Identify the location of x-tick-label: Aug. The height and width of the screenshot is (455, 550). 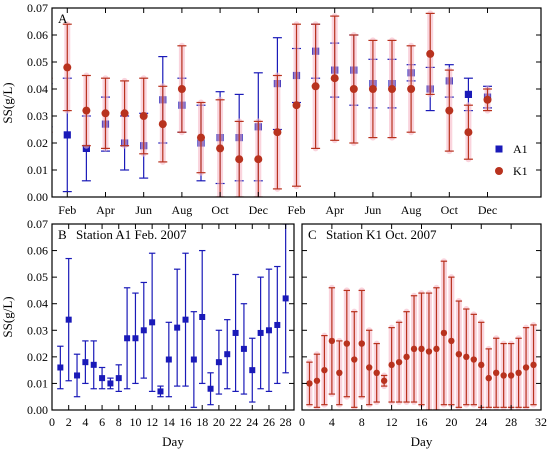
(411, 210).